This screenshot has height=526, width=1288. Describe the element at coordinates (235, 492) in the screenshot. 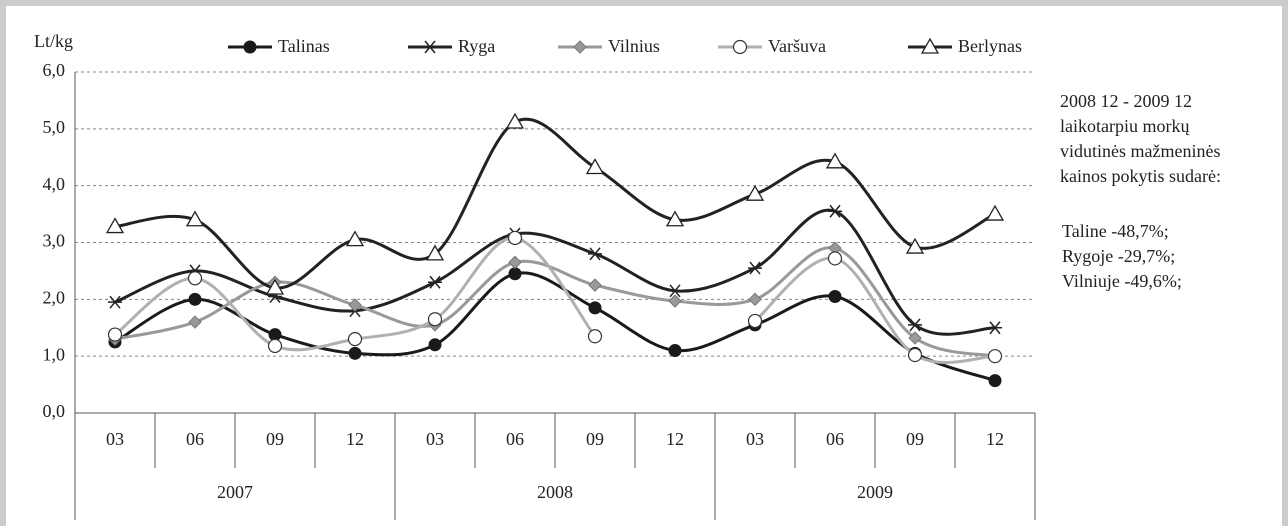

I see `year-label: 2007` at that location.